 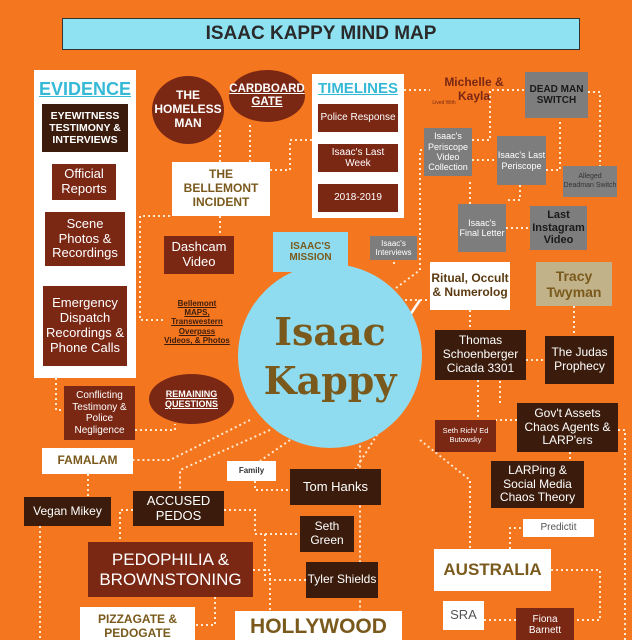 What do you see at coordinates (321, 34) in the screenshot?
I see `page-title: ISAAC KAPPY MIND MAP` at bounding box center [321, 34].